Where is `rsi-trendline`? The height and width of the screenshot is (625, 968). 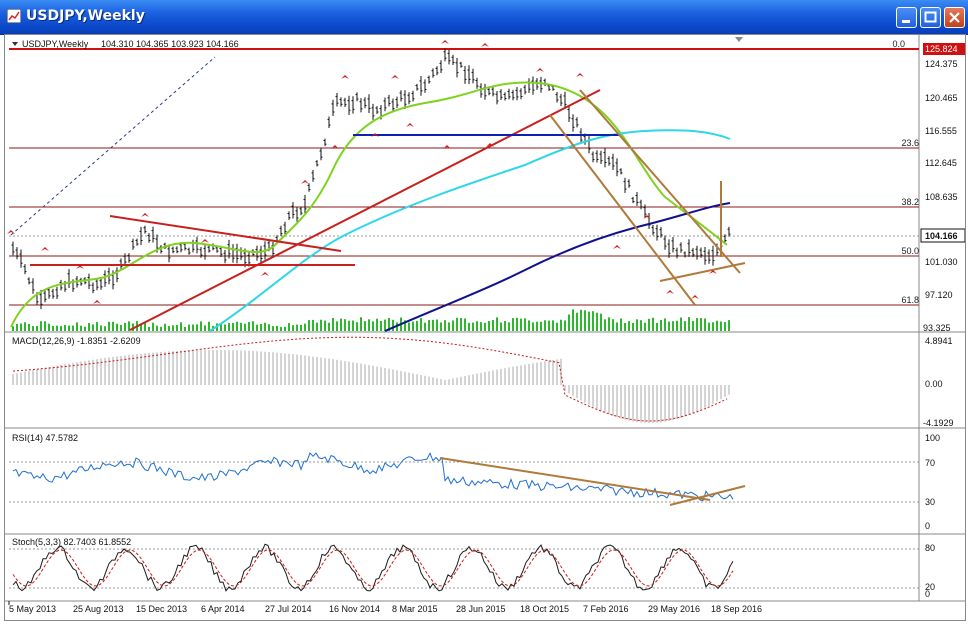 rsi-trendline is located at coordinates (575, 479).